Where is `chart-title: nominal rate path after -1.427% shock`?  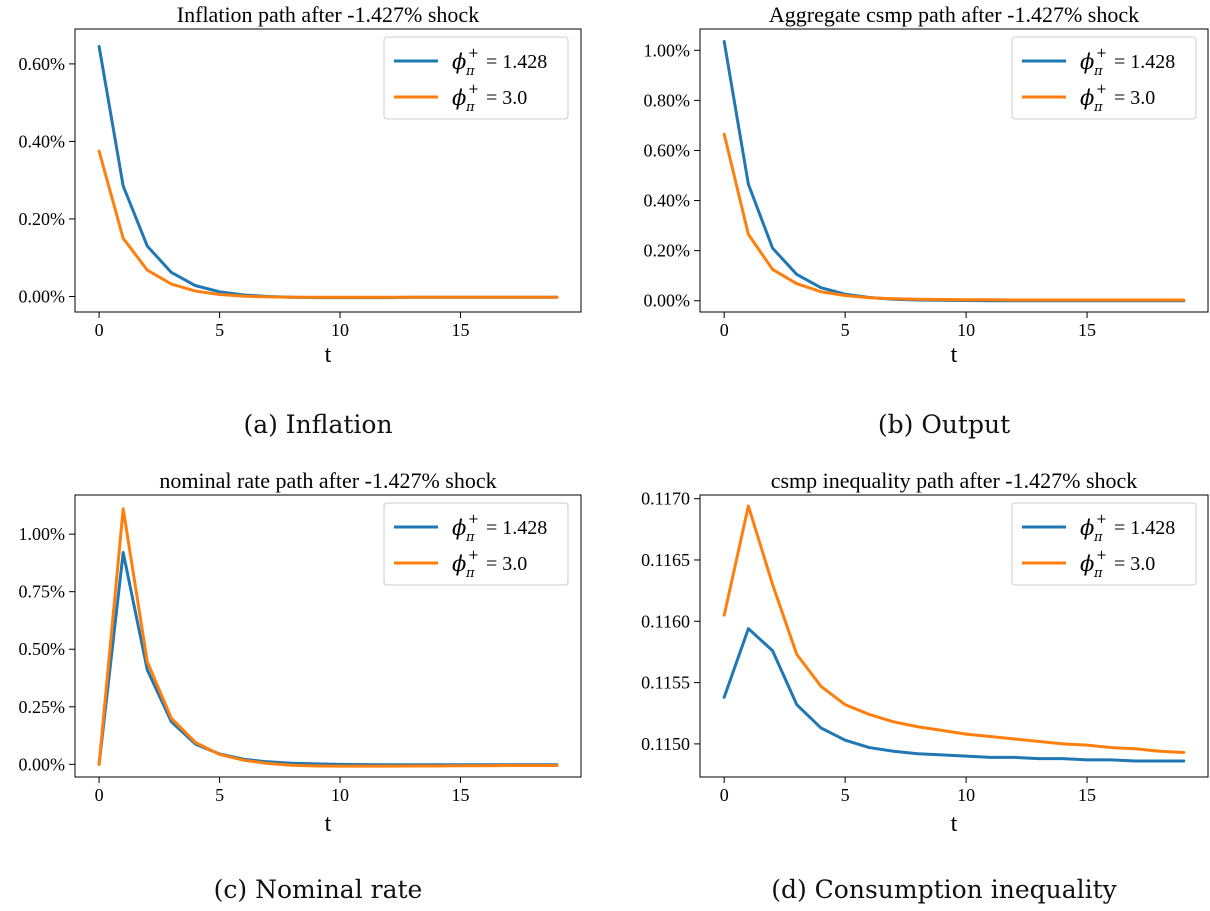 chart-title: nominal rate path after -1.427% shock is located at coordinates (327, 480).